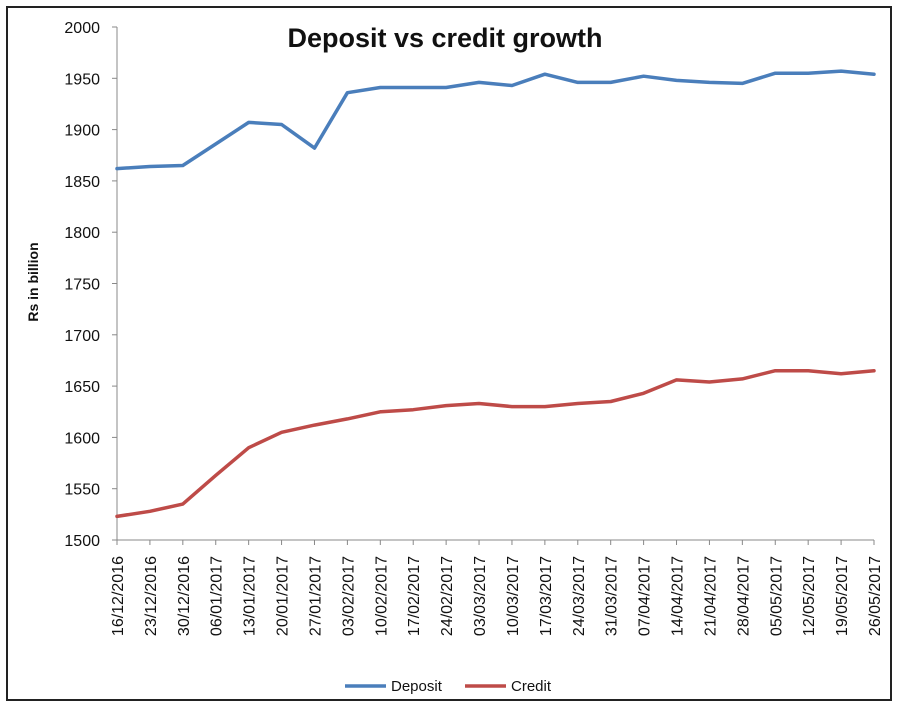 The height and width of the screenshot is (709, 900). Describe the element at coordinates (82, 131) in the screenshot. I see `y-tick-label: 1900` at that location.